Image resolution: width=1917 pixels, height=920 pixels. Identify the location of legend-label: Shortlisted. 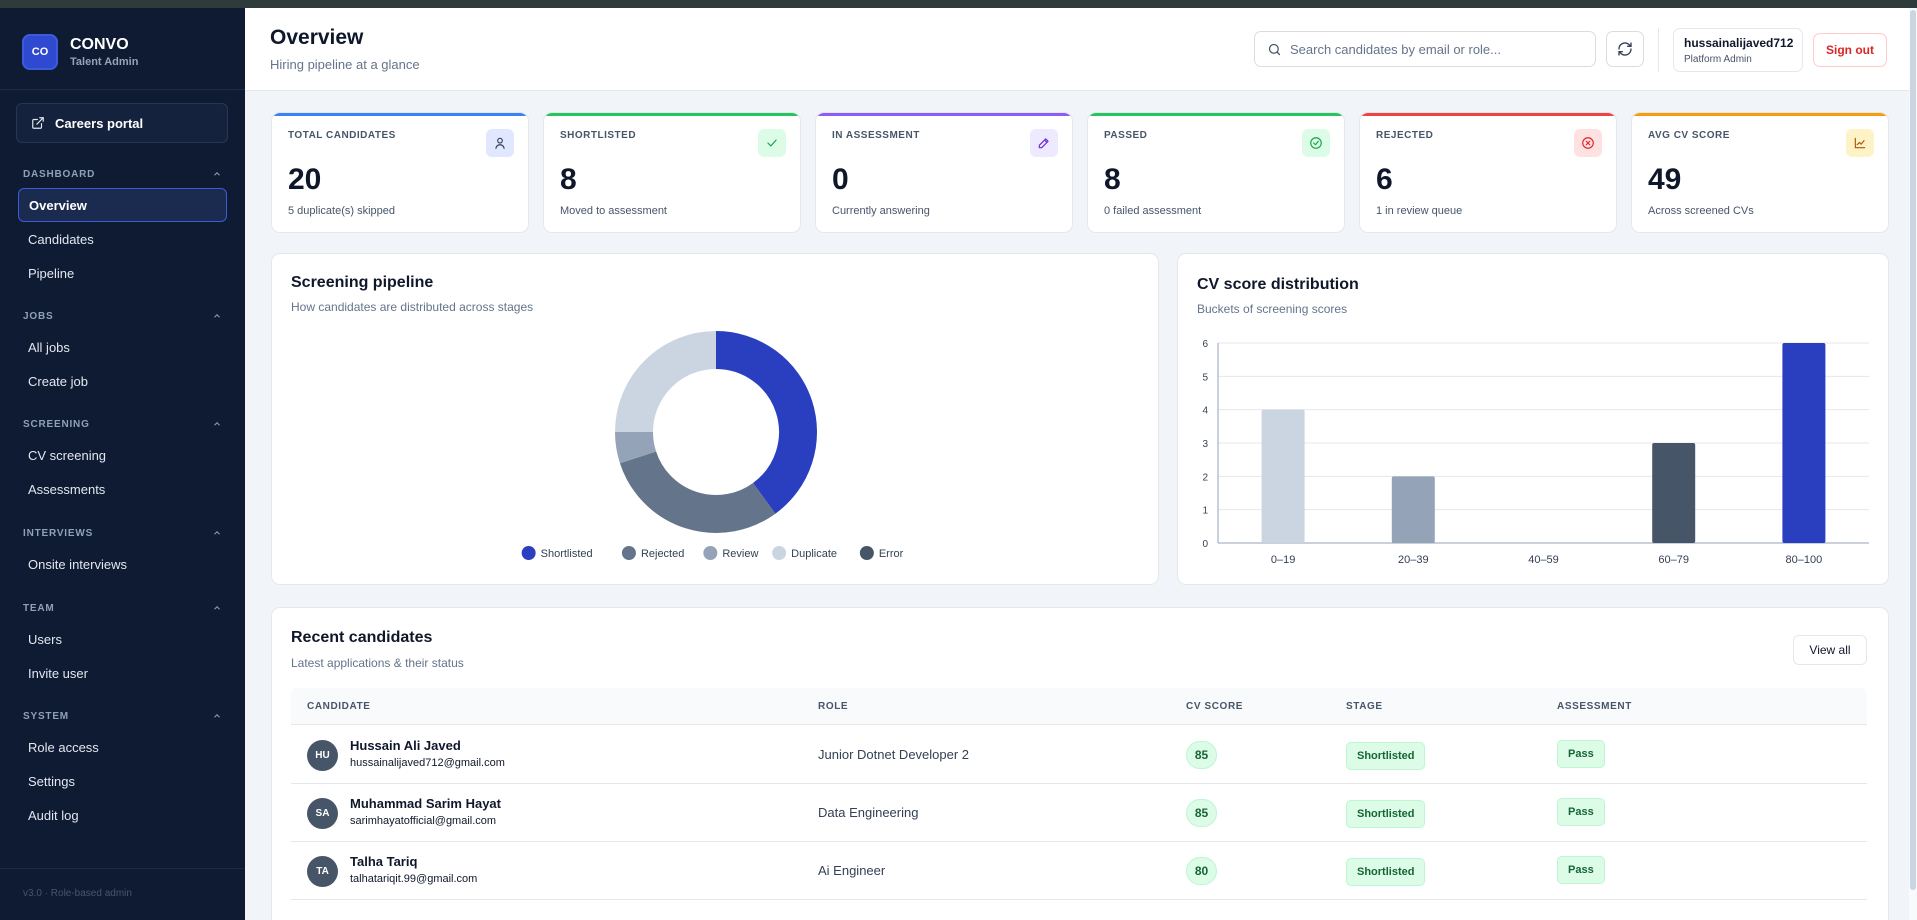
(567, 554).